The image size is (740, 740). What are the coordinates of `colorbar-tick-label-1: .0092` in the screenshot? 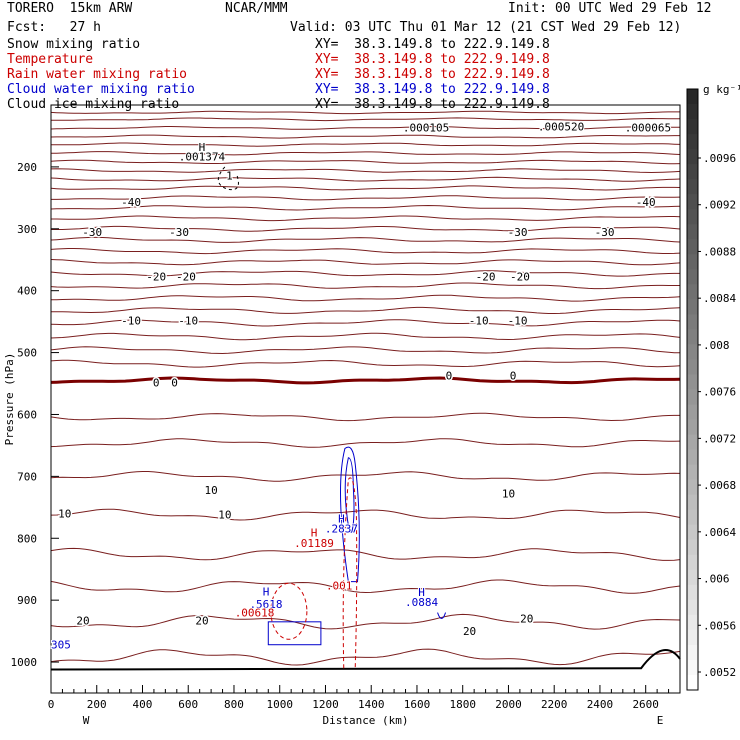 It's located at (719, 205).